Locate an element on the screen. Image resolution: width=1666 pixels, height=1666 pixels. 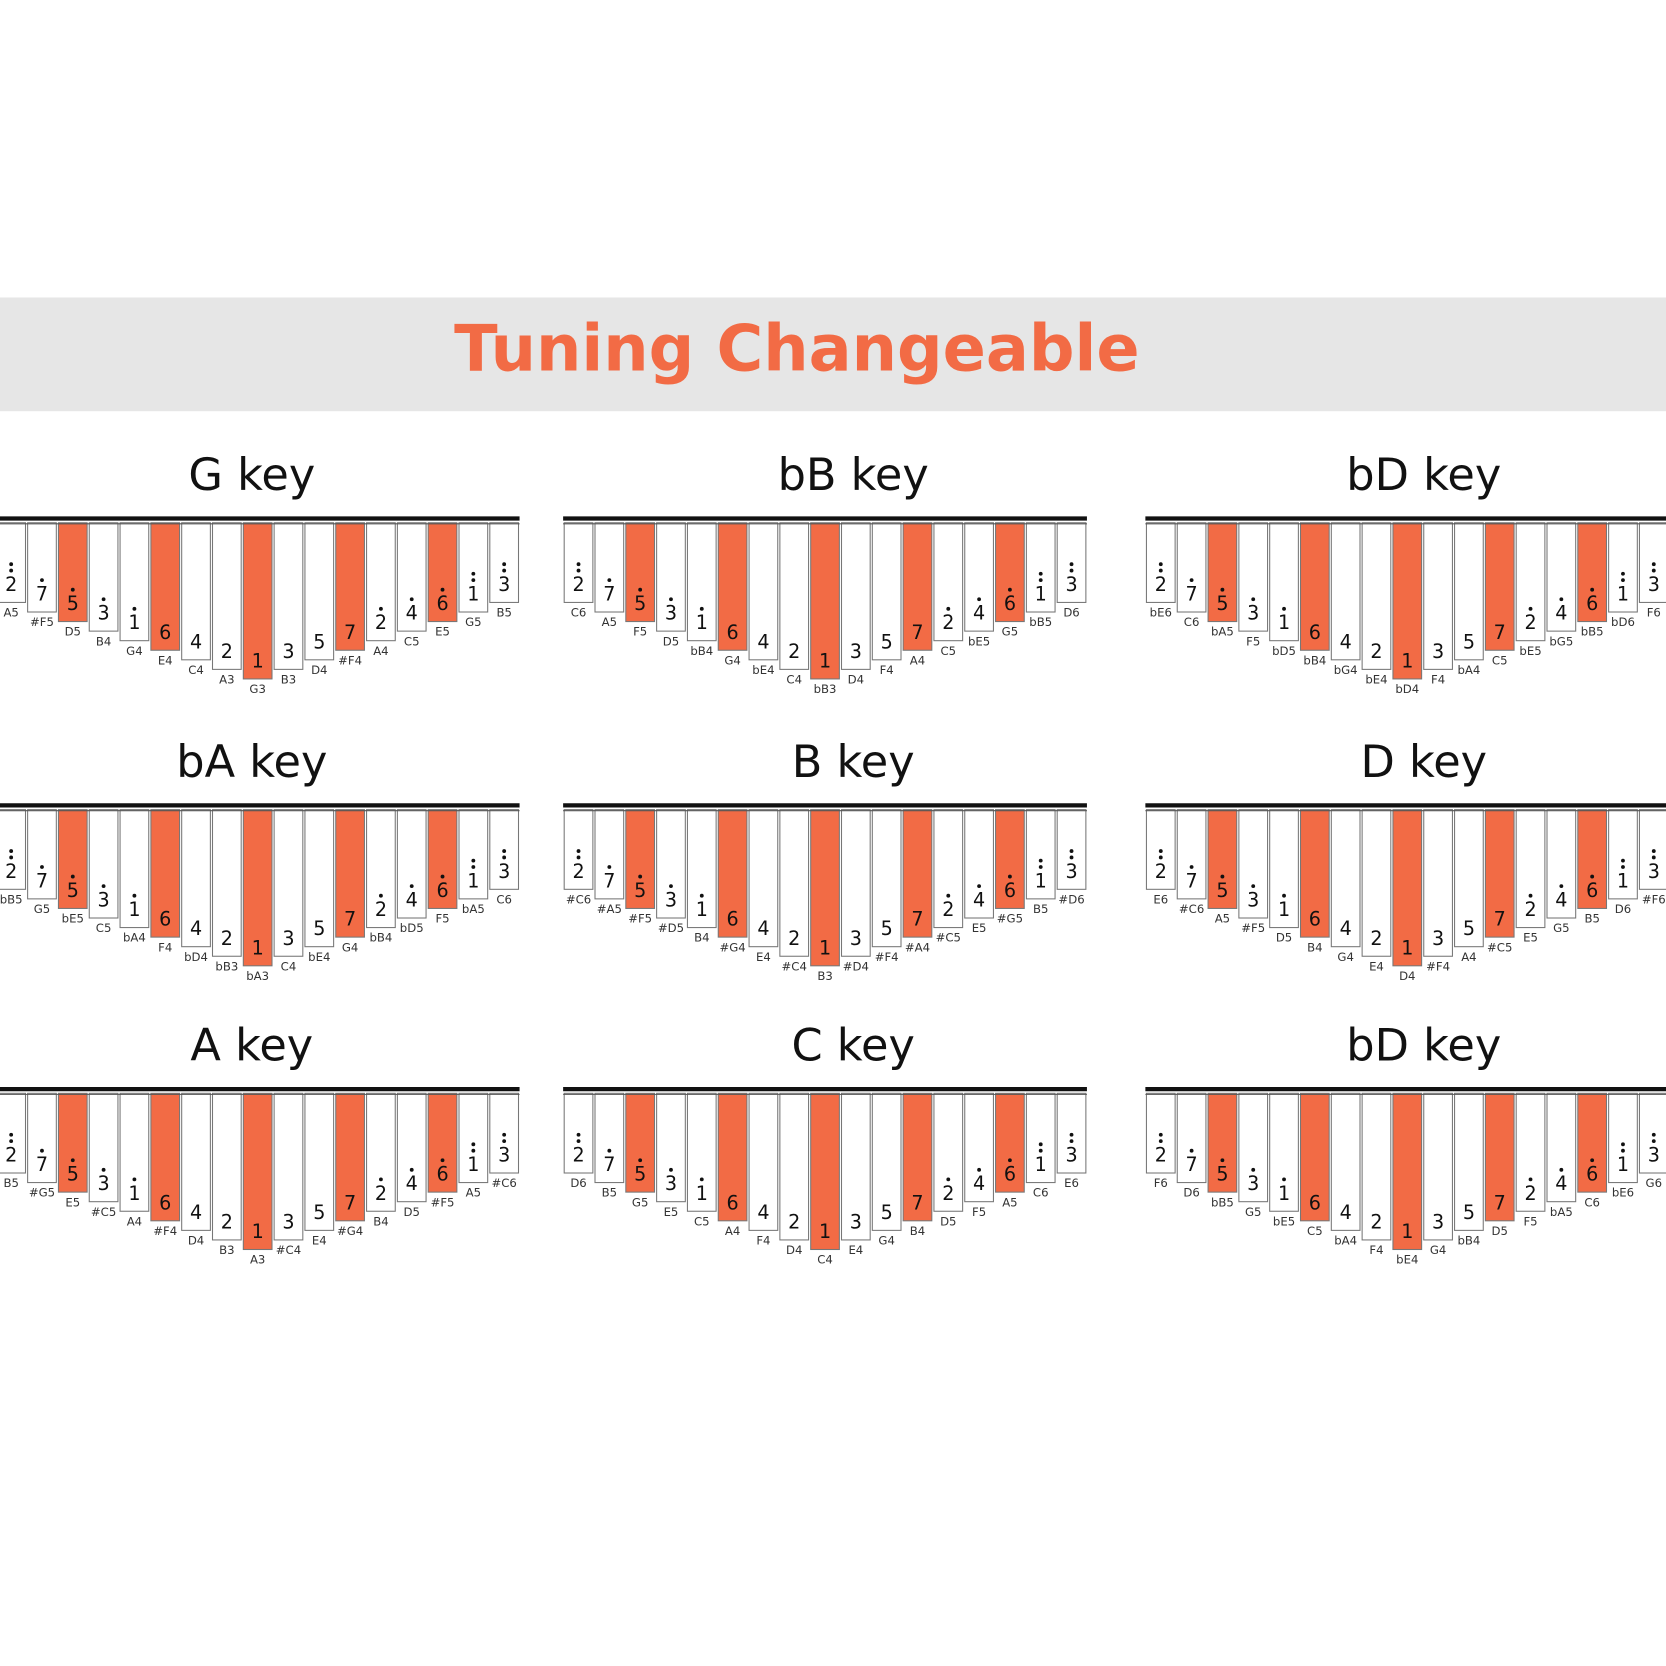
note-label: #F4 is located at coordinates (887, 957).